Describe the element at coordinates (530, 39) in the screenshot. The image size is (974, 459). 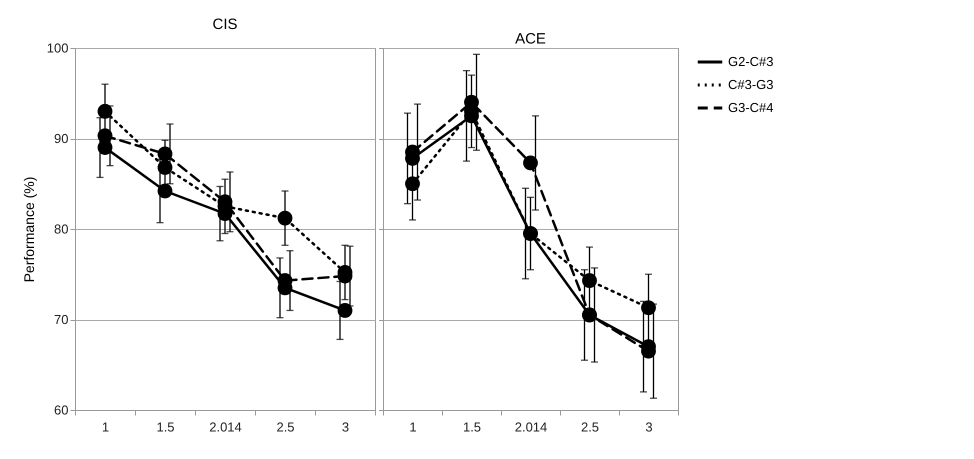
I see `chart-title: ACE` at that location.